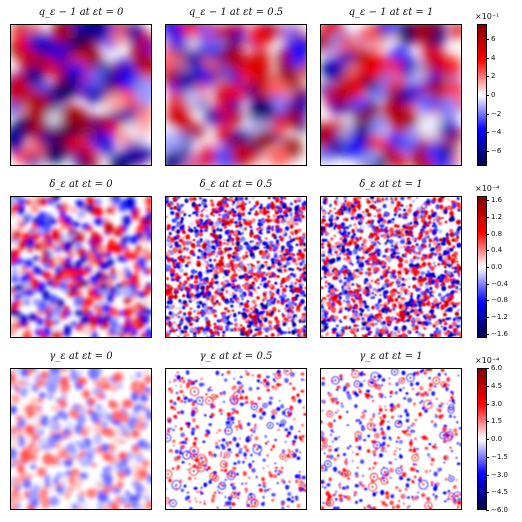 Image resolution: width=522 pixels, height=522 pixels. What do you see at coordinates (499, 475) in the screenshot?
I see `colorbar-tick-label: −3.0` at bounding box center [499, 475].